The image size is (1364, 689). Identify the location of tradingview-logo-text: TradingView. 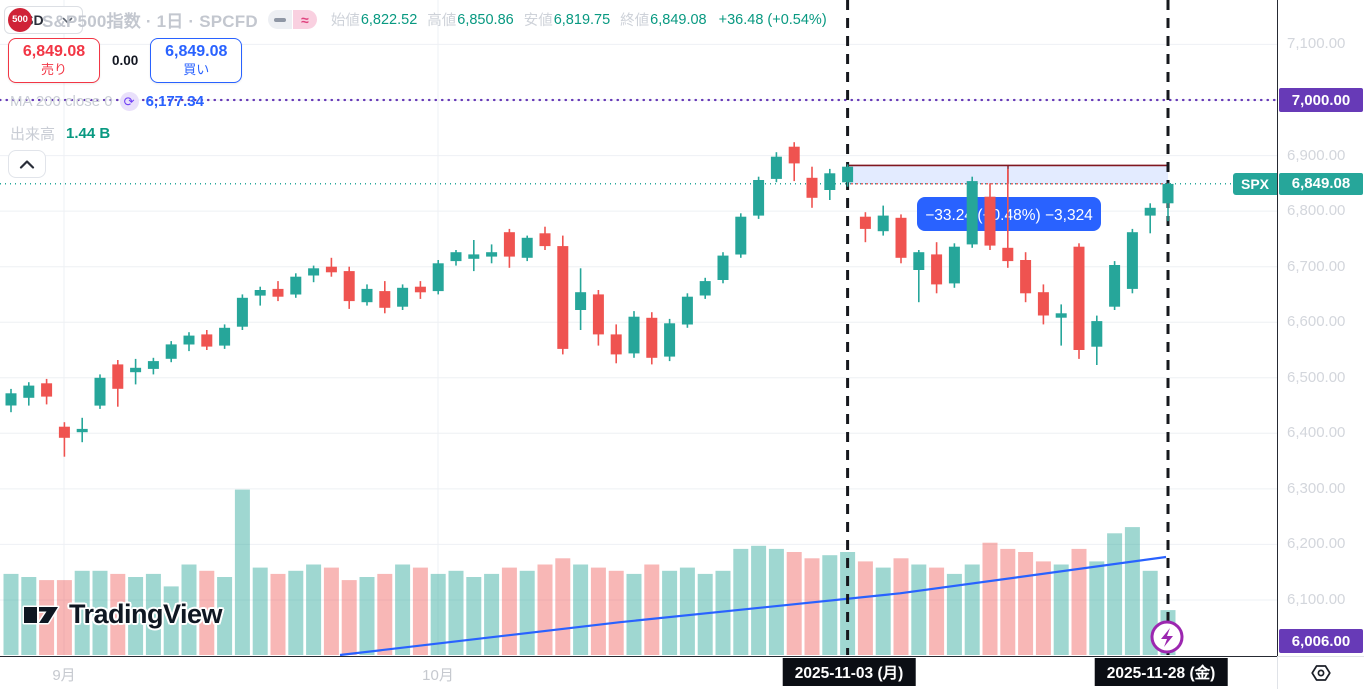
(146, 614).